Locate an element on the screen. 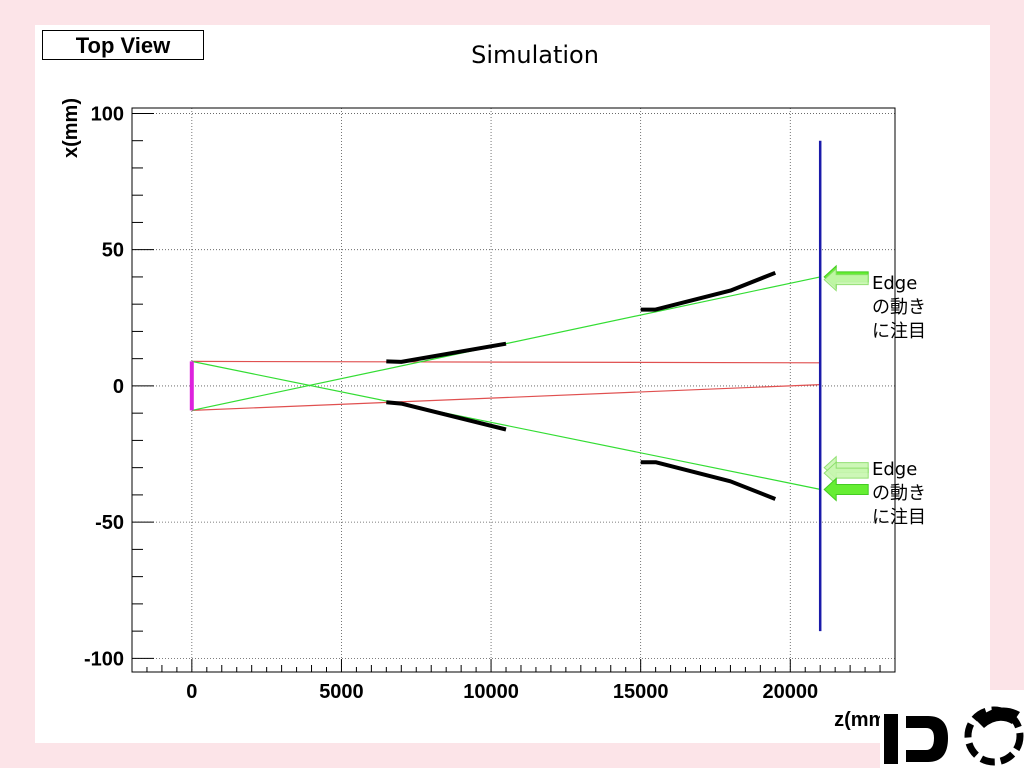 The image size is (1024, 768). y-tick-label: 50 is located at coordinates (113, 251).